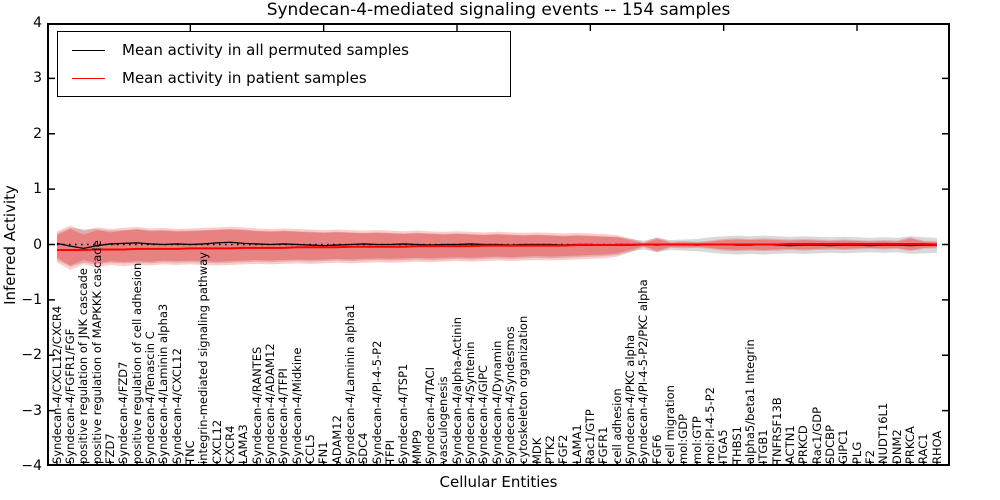 This screenshot has width=1000, height=500. Describe the element at coordinates (696, 440) in the screenshot. I see `x-tick-label: mol:GTP` at that location.